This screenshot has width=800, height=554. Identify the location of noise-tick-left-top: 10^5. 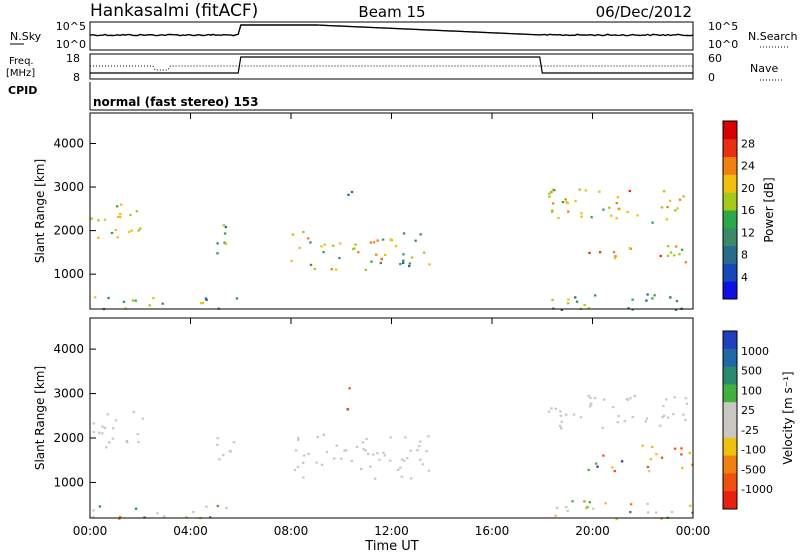
(71, 26).